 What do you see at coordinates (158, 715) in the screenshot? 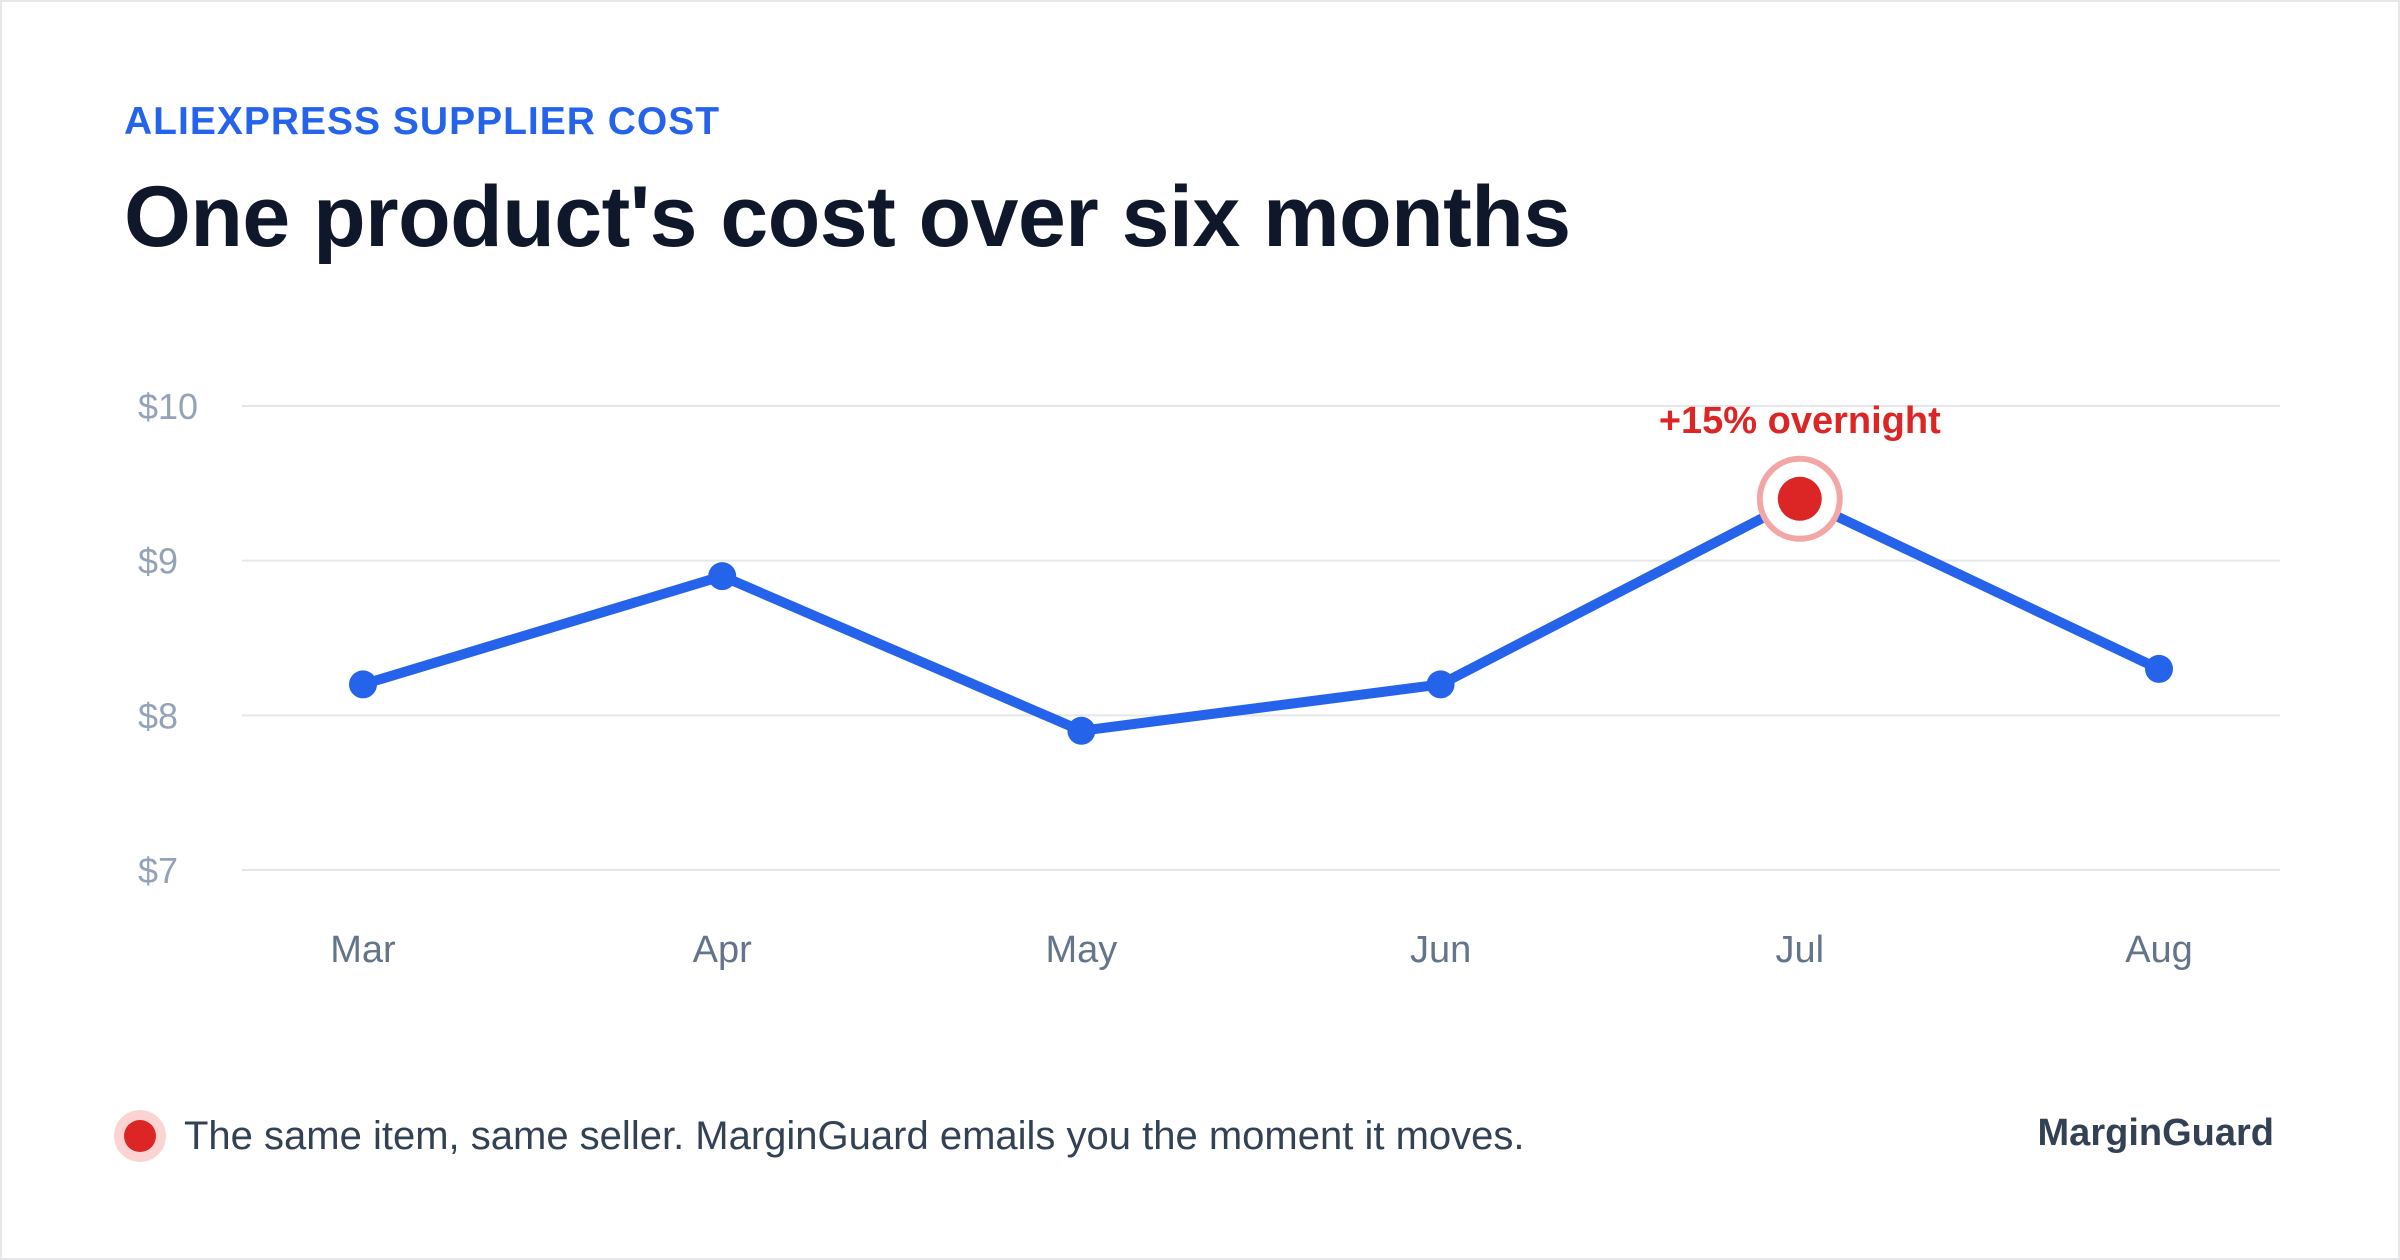
I see `y-tick-label: $8` at bounding box center [158, 715].